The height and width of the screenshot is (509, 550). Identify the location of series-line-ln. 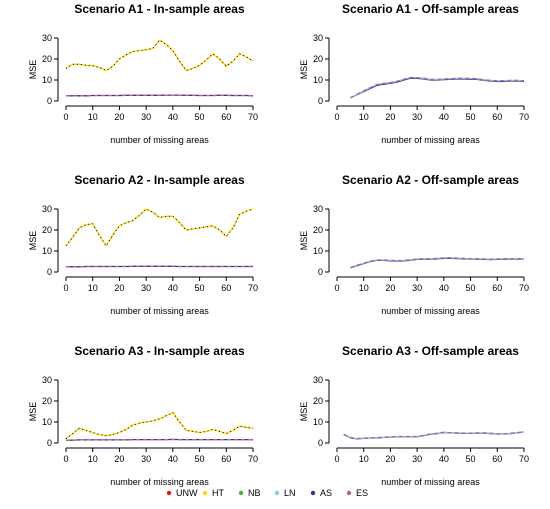
(434, 435).